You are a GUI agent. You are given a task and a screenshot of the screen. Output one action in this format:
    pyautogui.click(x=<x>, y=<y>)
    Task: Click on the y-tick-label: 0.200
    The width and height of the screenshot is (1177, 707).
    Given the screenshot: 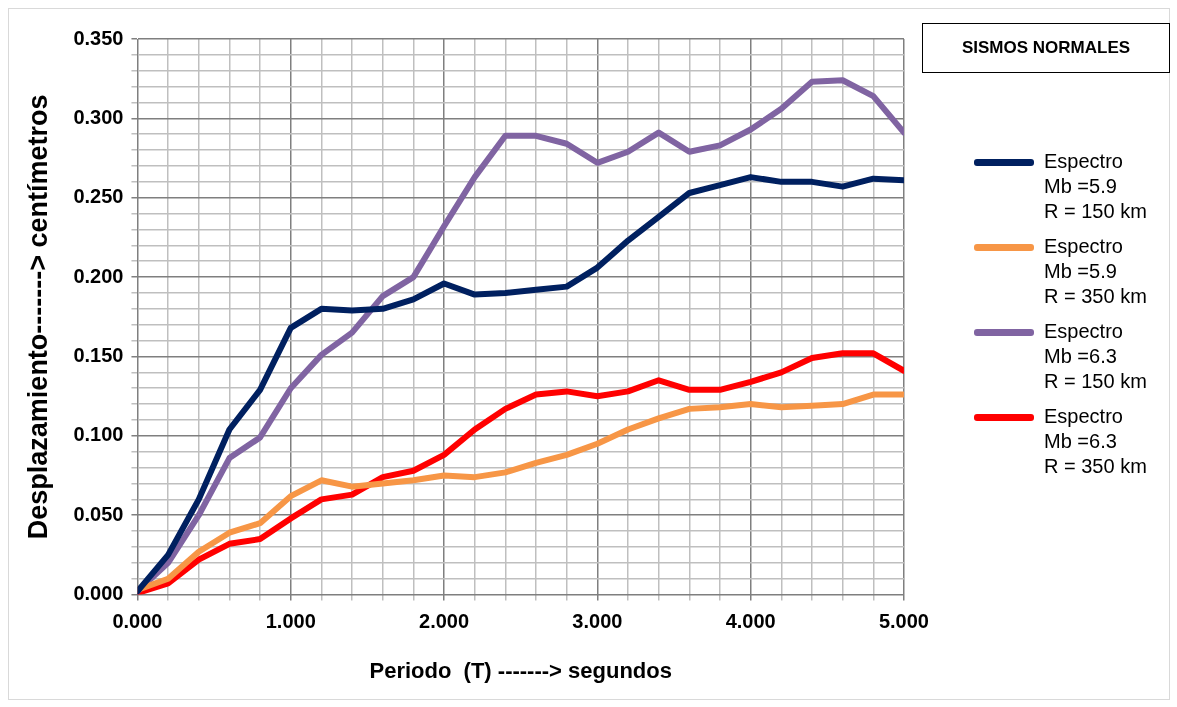 What is the action you would take?
    pyautogui.click(x=98, y=275)
    